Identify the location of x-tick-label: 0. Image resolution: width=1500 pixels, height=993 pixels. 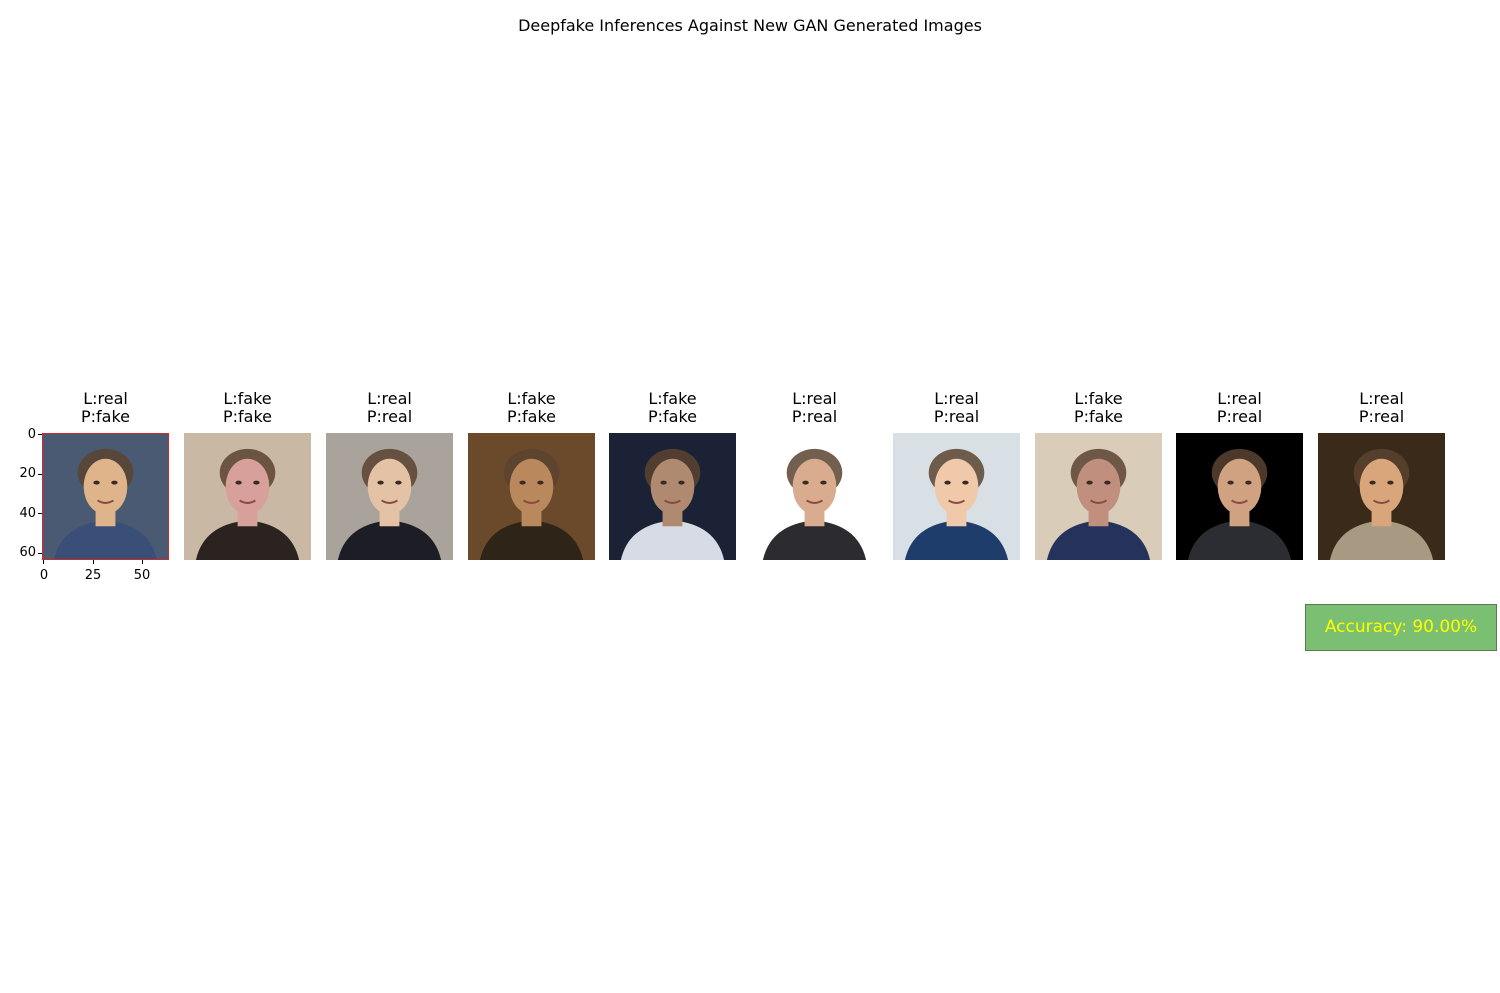
(44, 575).